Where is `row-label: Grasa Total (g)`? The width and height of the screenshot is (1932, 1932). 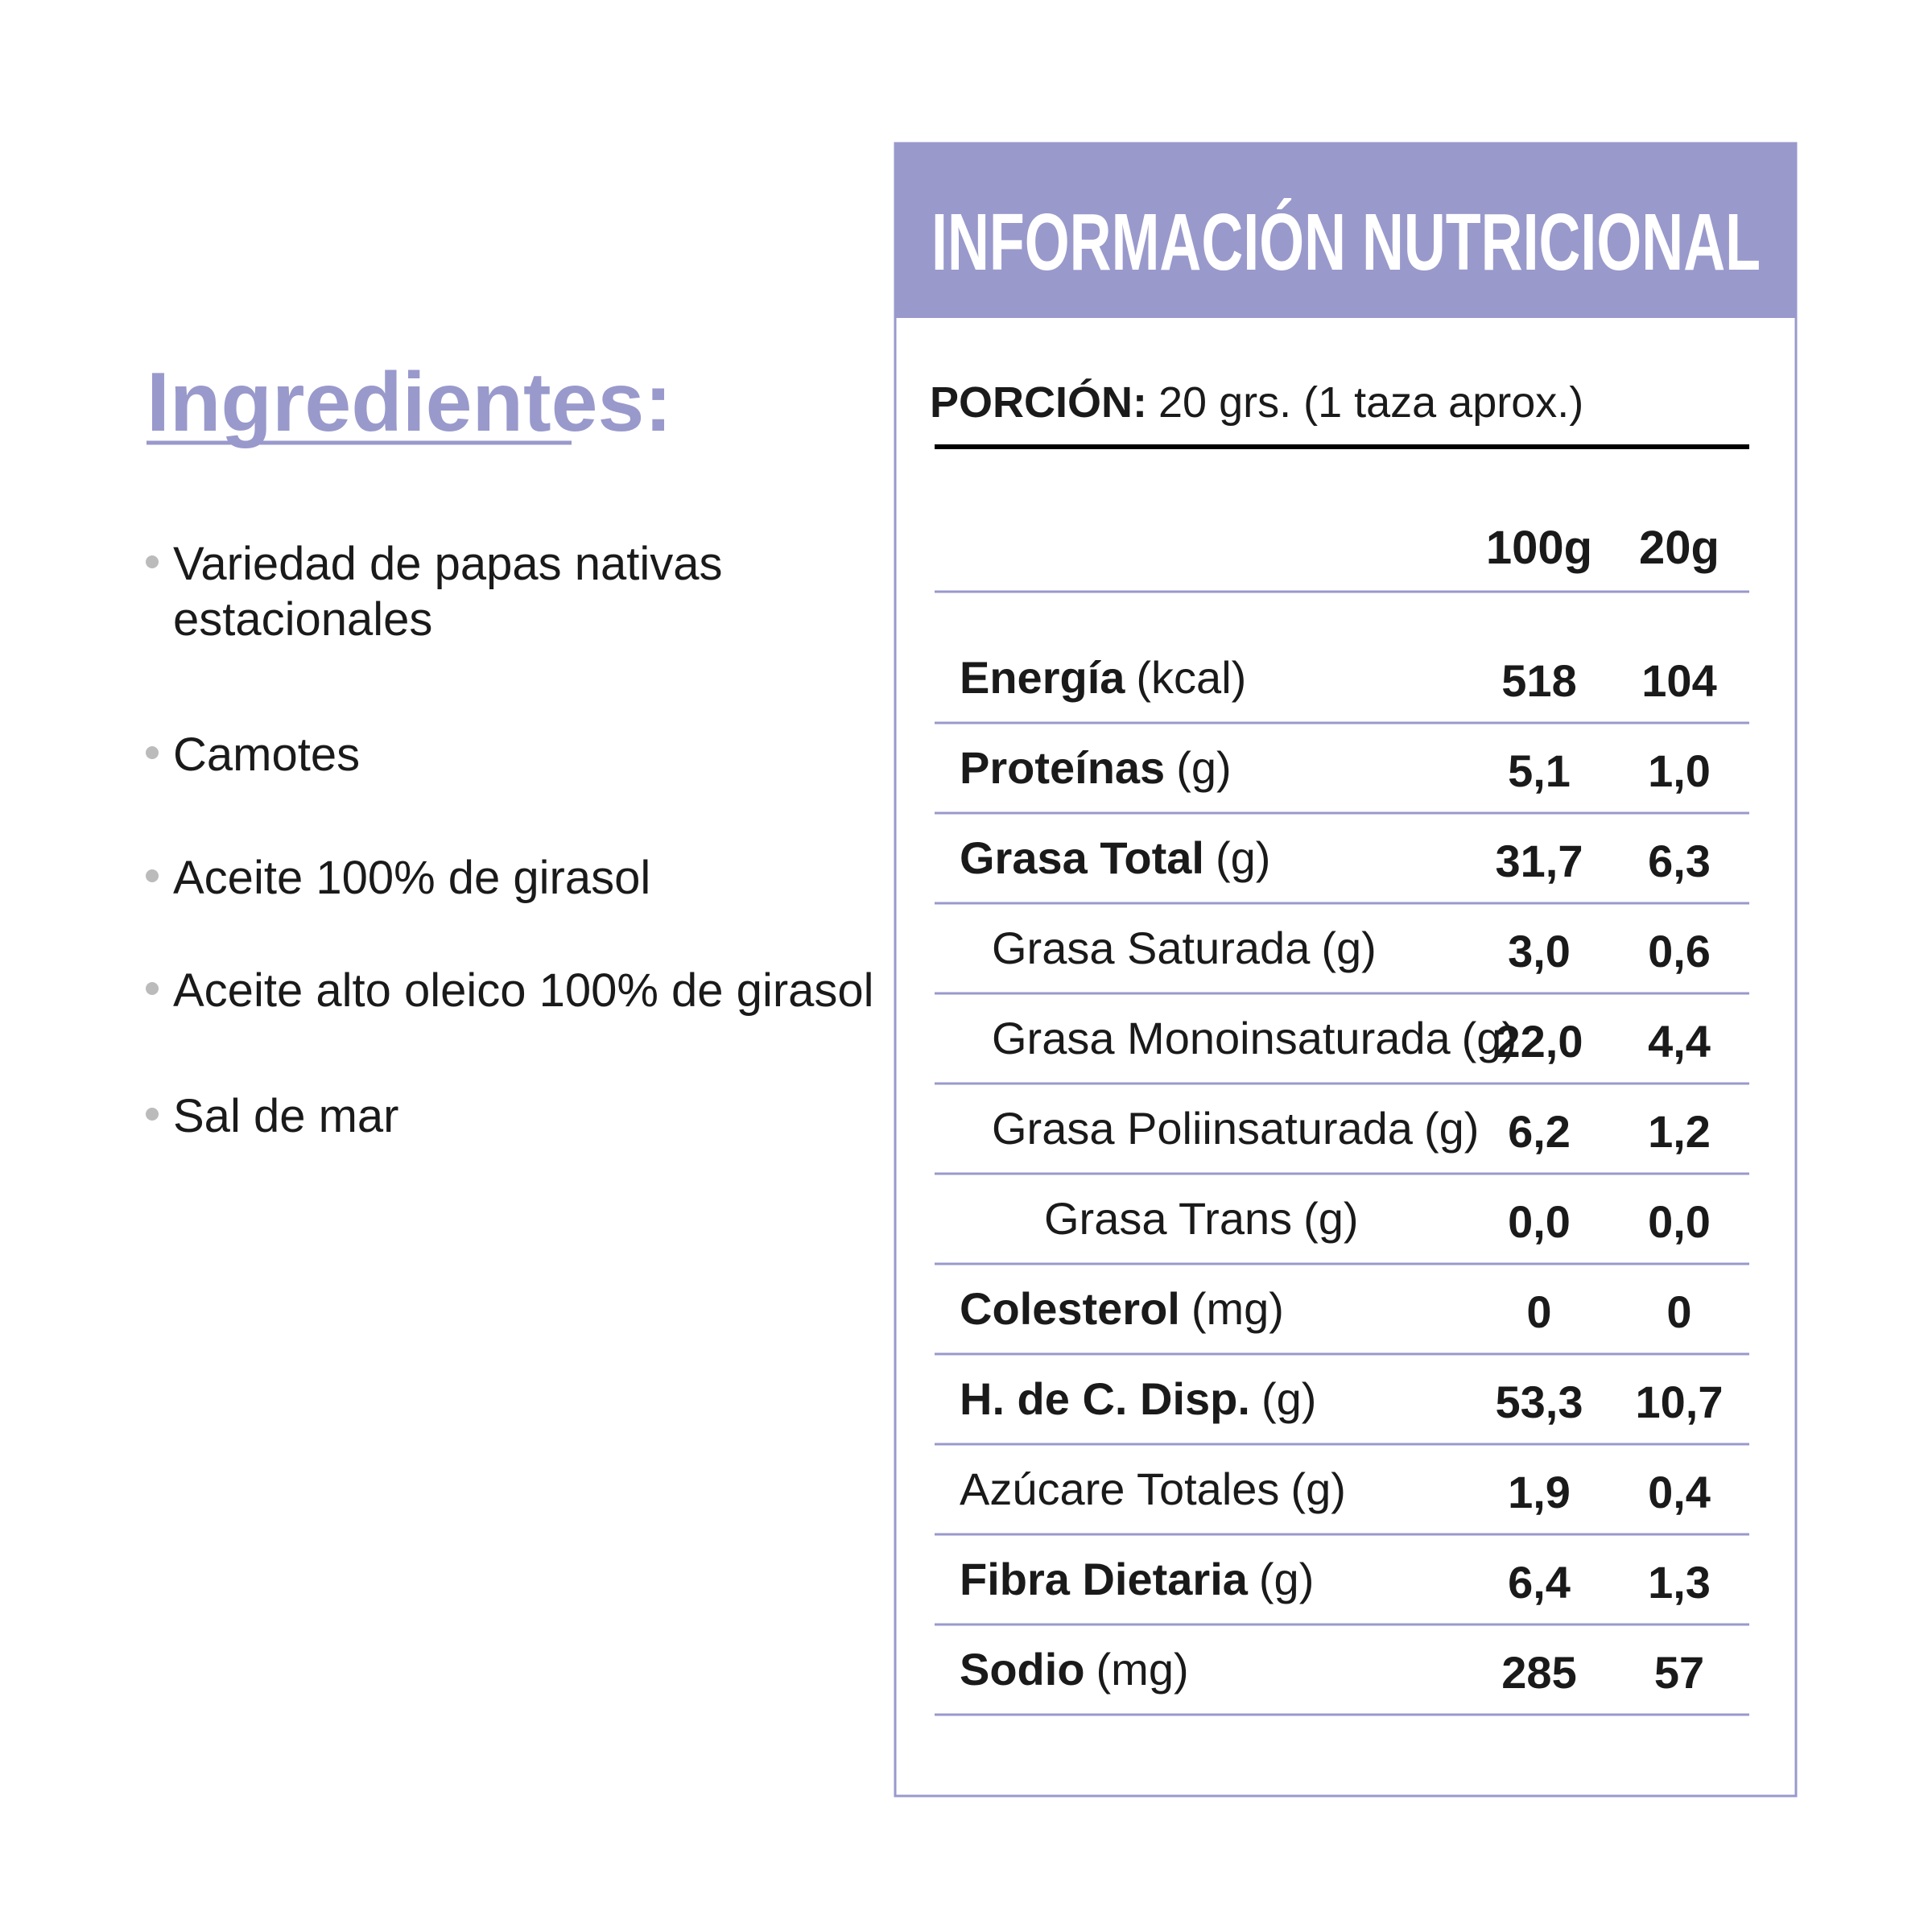
row-label: Grasa Total (g) is located at coordinates (1115, 857).